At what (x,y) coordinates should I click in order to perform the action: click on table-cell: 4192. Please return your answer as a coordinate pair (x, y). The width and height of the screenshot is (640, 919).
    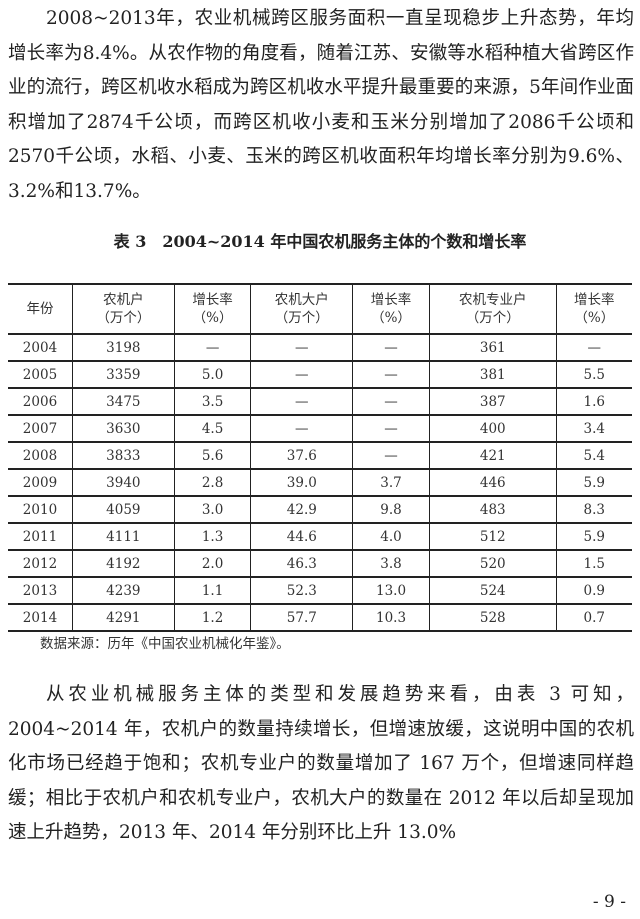
    Looking at the image, I should click on (123, 563).